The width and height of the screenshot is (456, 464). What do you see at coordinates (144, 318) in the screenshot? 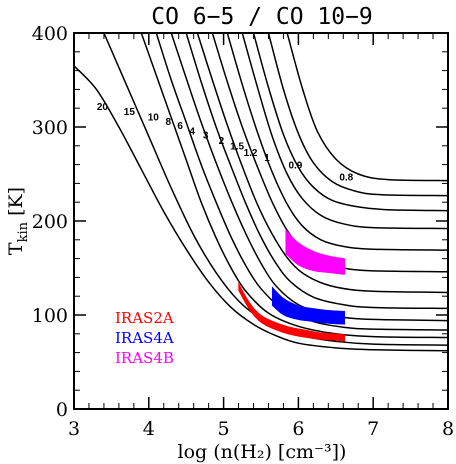
I see `legend-entry-iras2a: IRAS2A` at bounding box center [144, 318].